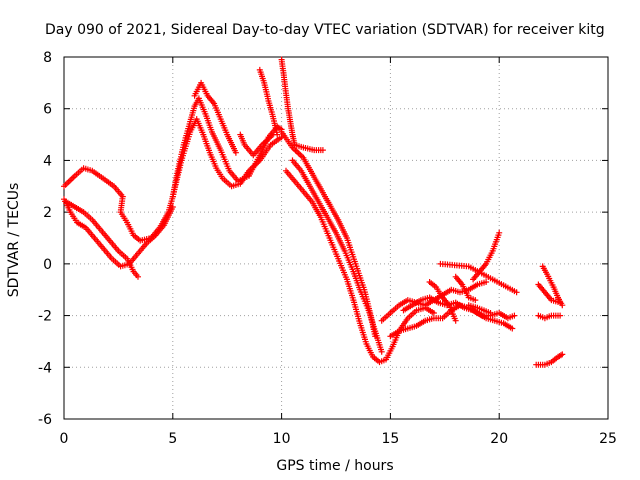 The height and width of the screenshot is (480, 640). What do you see at coordinates (64, 439) in the screenshot?
I see `x-tick-label: 0` at bounding box center [64, 439].